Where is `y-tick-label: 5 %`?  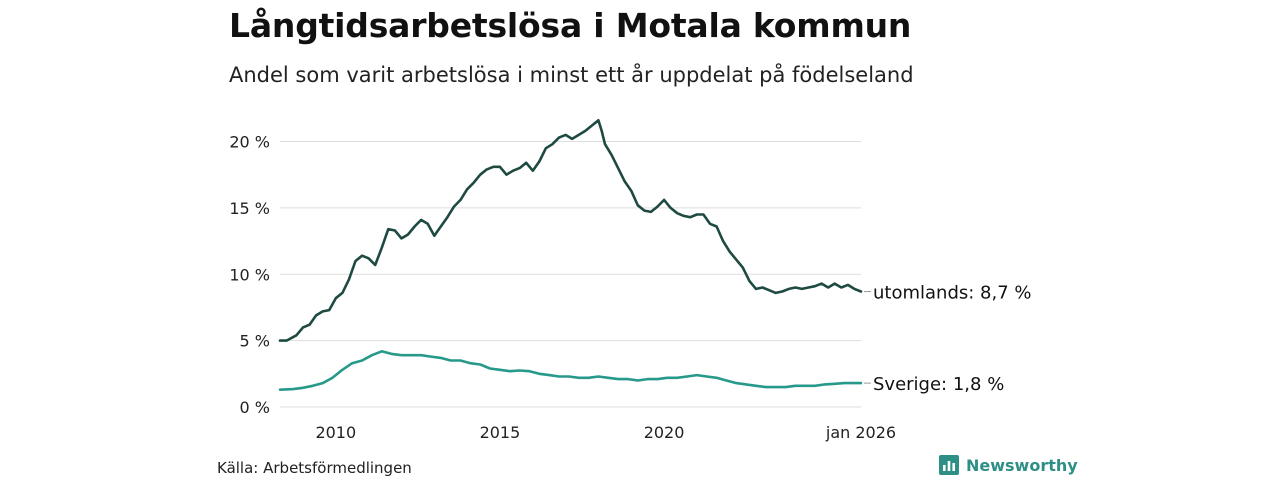 y-tick-label: 5 % is located at coordinates (255, 341).